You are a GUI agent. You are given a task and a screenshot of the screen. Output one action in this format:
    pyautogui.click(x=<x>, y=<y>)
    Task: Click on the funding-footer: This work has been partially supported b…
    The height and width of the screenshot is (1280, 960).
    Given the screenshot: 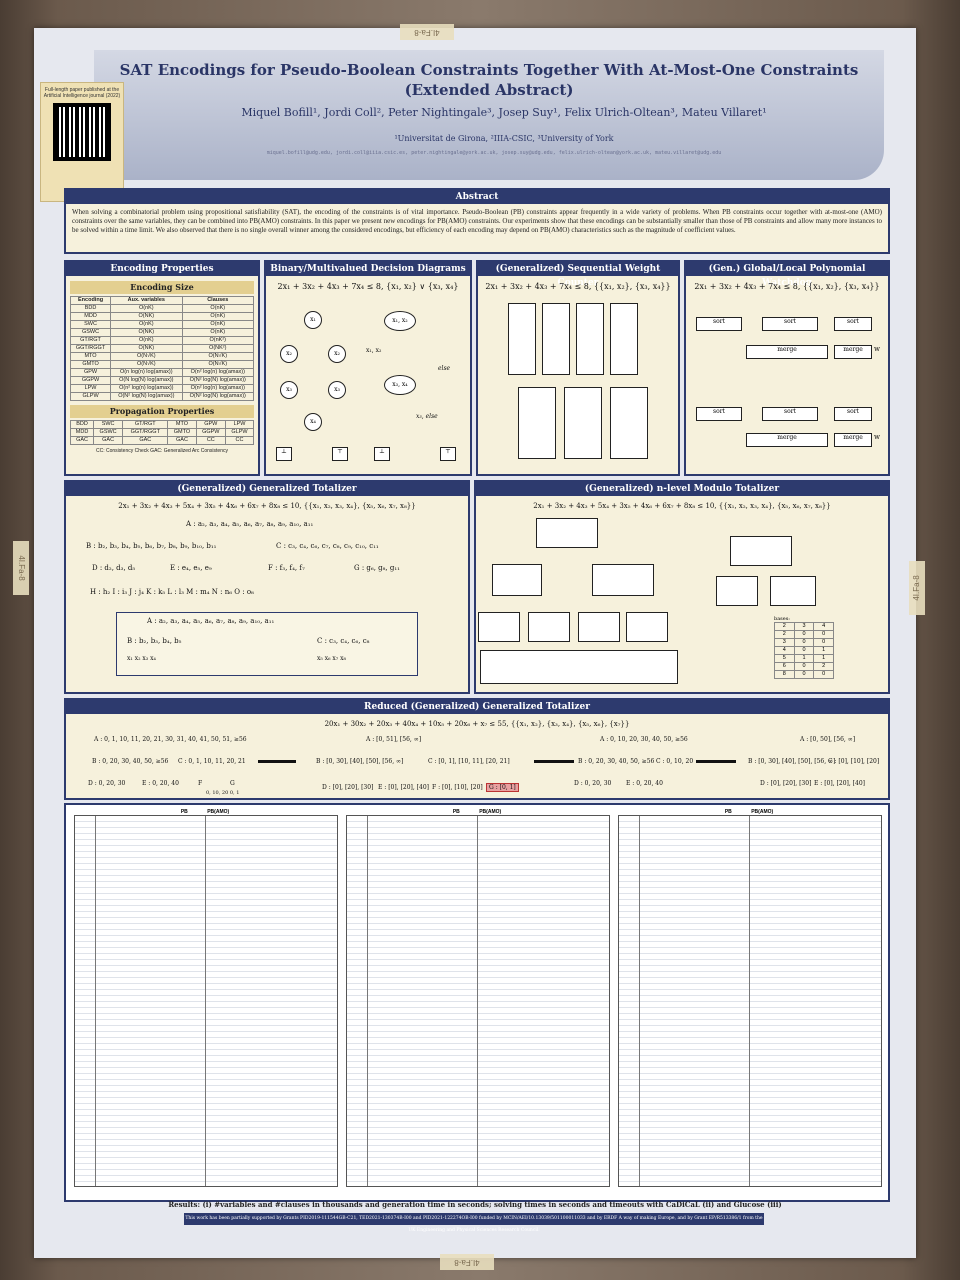 What is the action you would take?
    pyautogui.click(x=474, y=1223)
    